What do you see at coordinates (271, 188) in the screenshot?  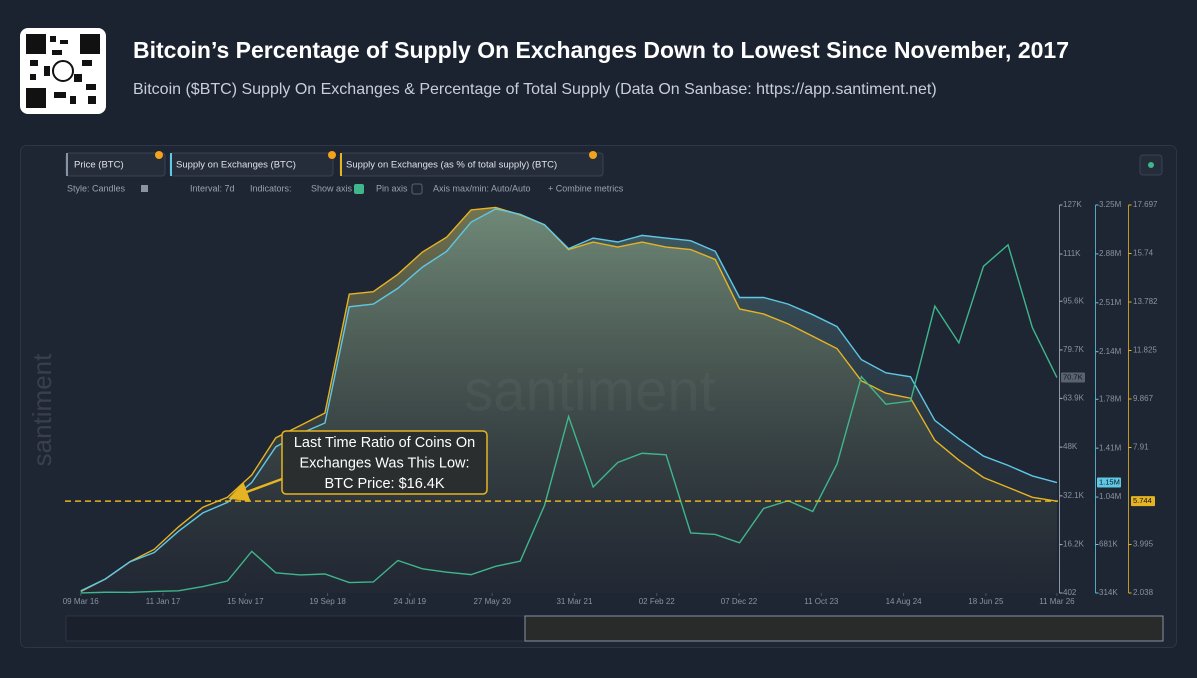 I see `option: Indicators:` at bounding box center [271, 188].